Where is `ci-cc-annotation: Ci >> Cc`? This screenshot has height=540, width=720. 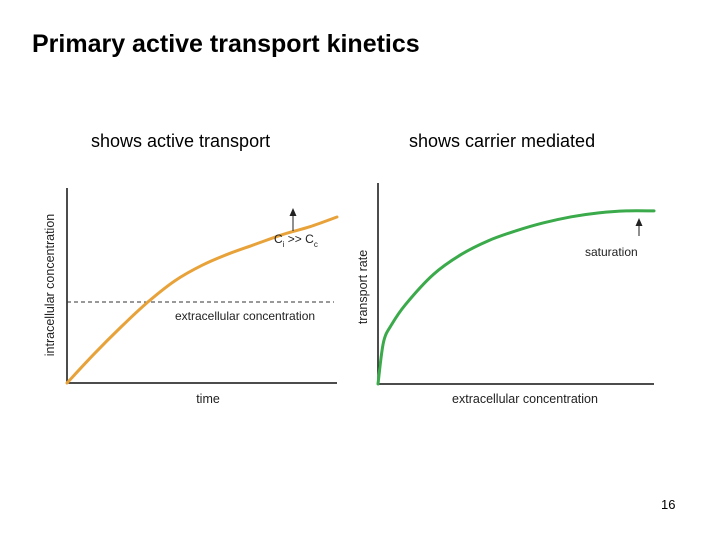 ci-cc-annotation: Ci >> Cc is located at coordinates (296, 240).